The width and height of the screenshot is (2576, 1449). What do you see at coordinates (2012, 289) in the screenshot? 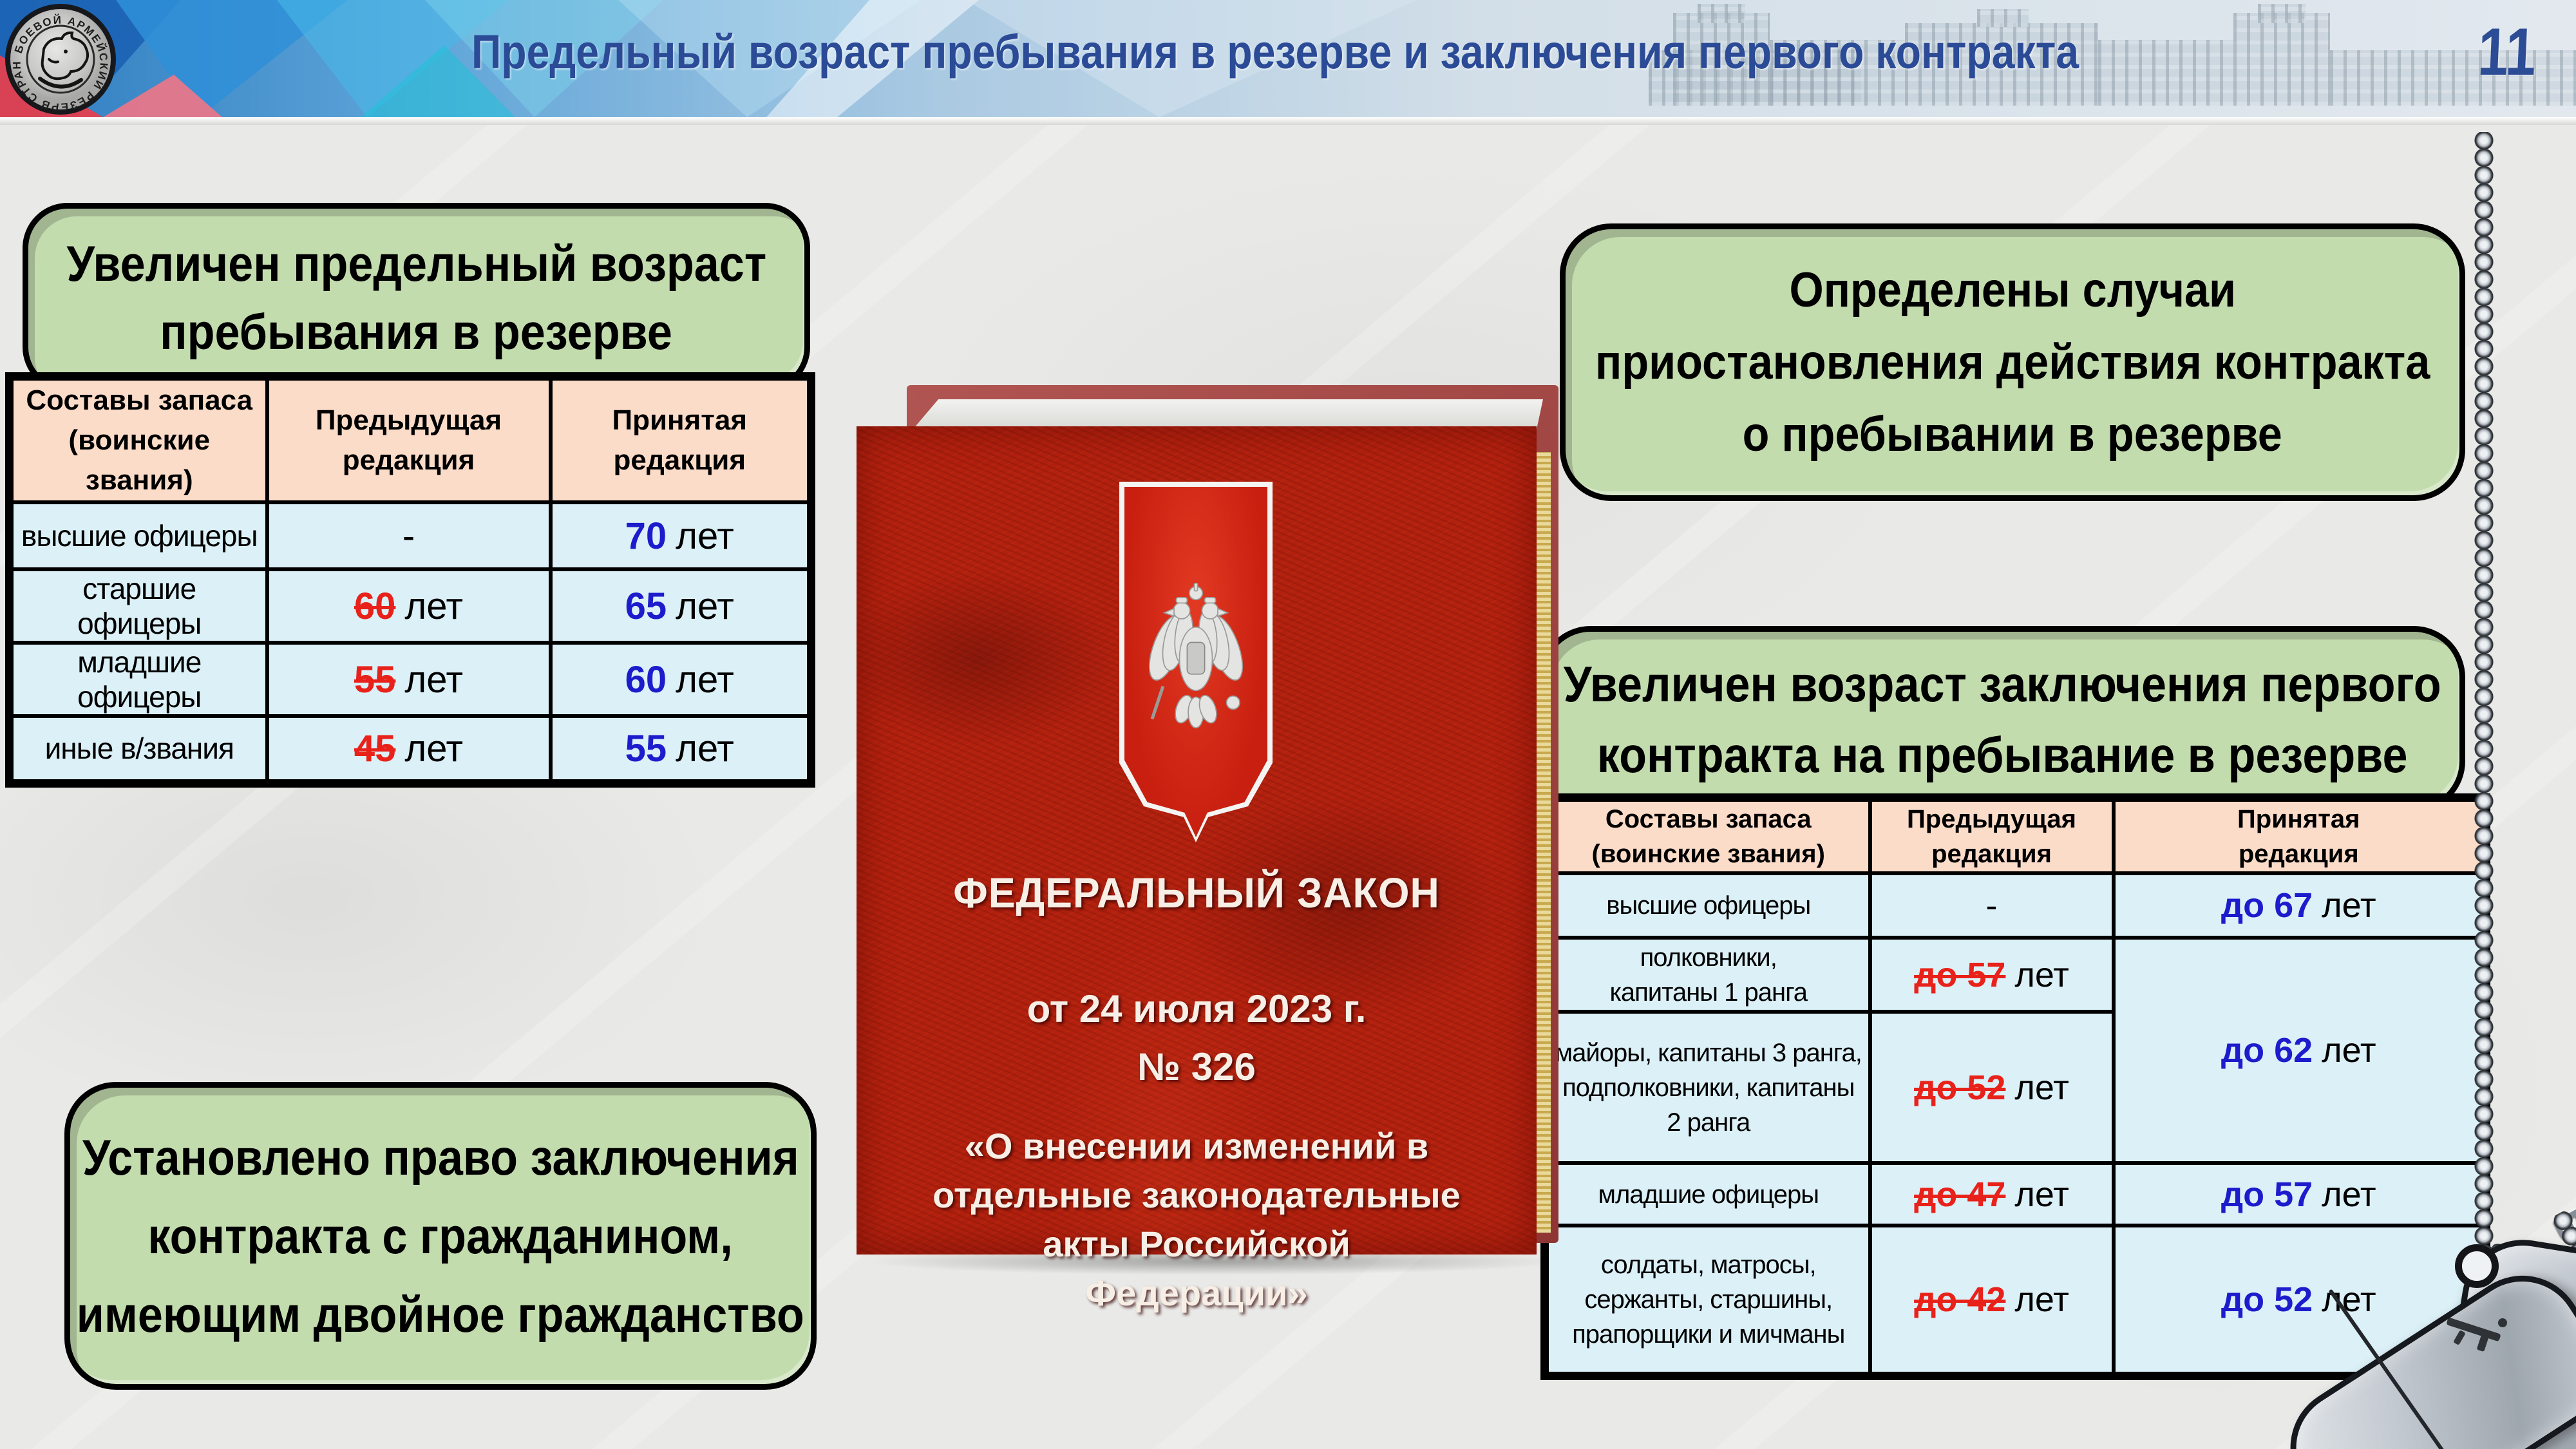
I see `callout-line: Определены случаи` at bounding box center [2012, 289].